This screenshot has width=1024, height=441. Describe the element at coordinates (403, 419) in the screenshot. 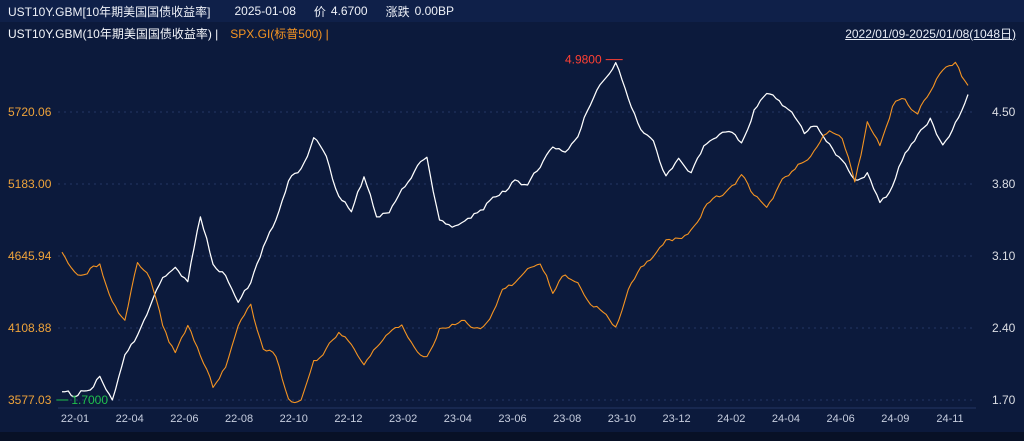

I see `x-axis-label: 23-02` at that location.